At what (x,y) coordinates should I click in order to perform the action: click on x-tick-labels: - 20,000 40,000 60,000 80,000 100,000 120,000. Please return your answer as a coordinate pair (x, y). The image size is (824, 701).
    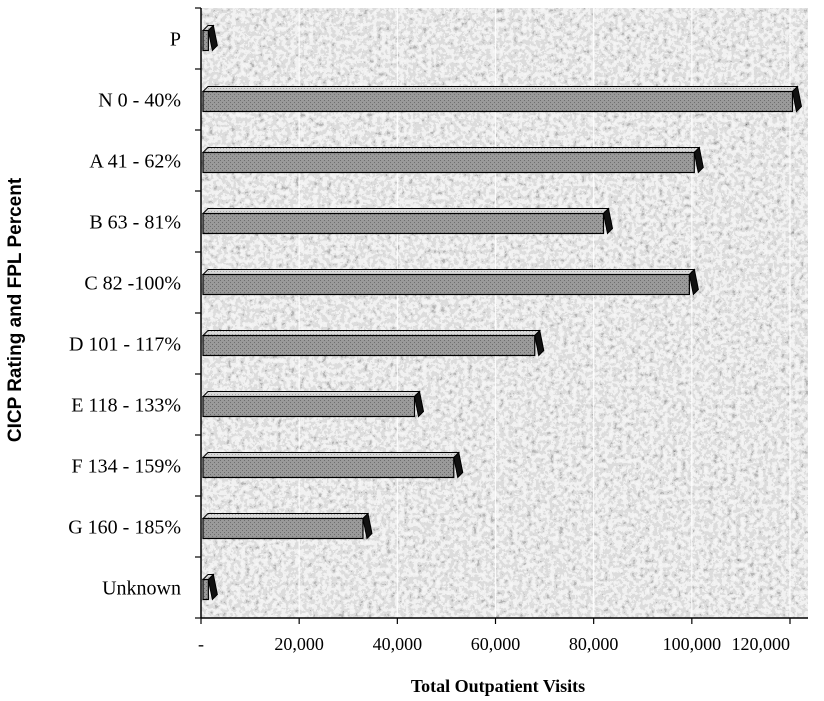
    Looking at the image, I should click on (494, 644).